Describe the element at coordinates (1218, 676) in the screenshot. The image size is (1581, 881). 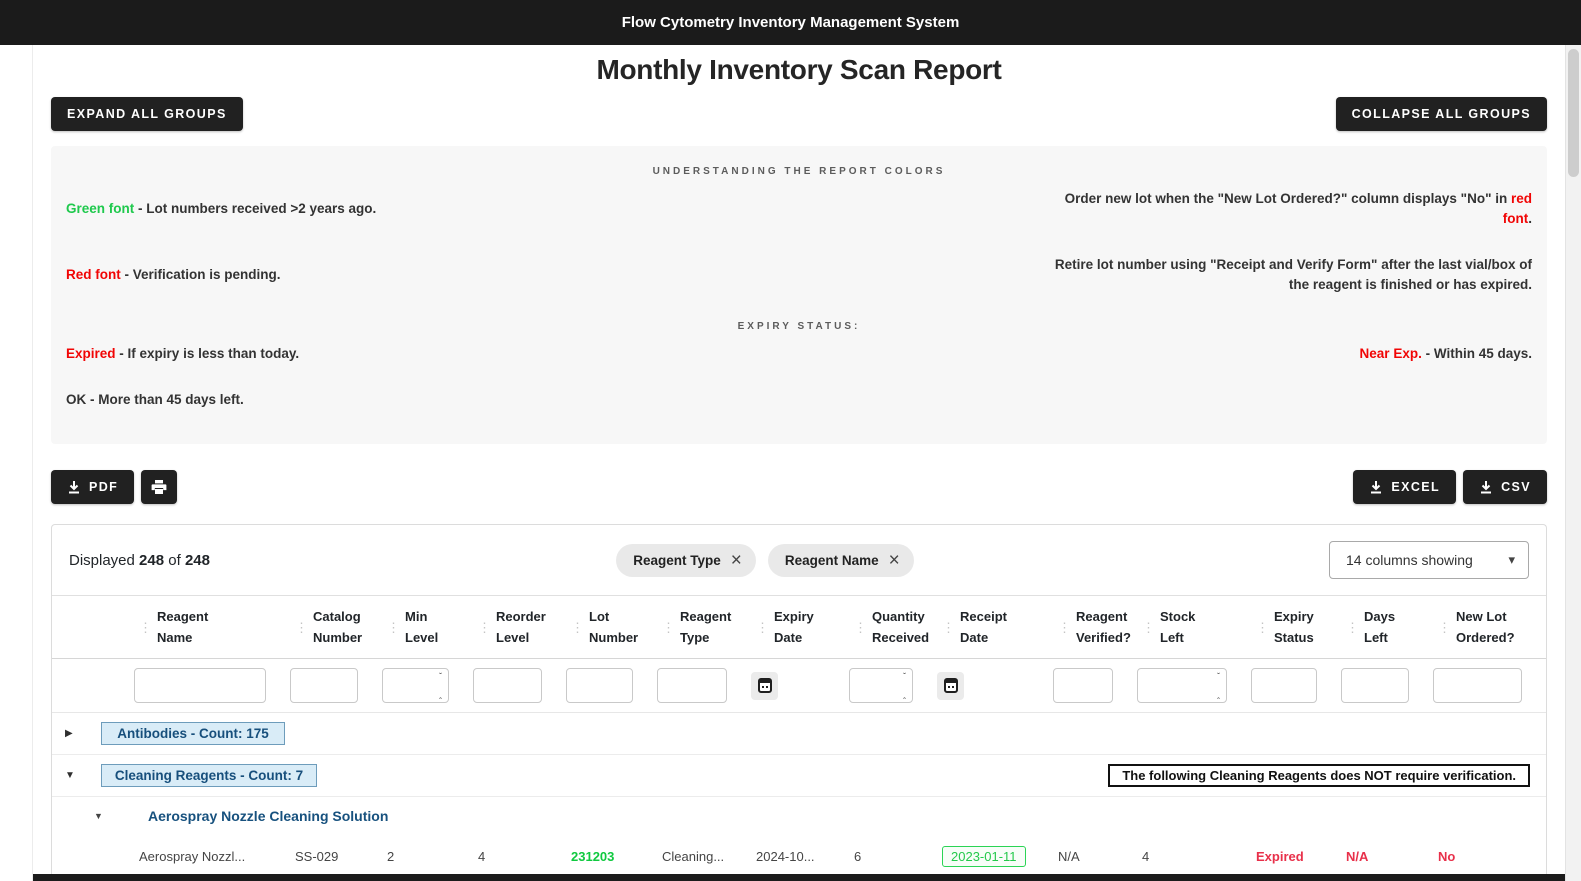
I see `spinner-up-icon: ˇ︎` at that location.